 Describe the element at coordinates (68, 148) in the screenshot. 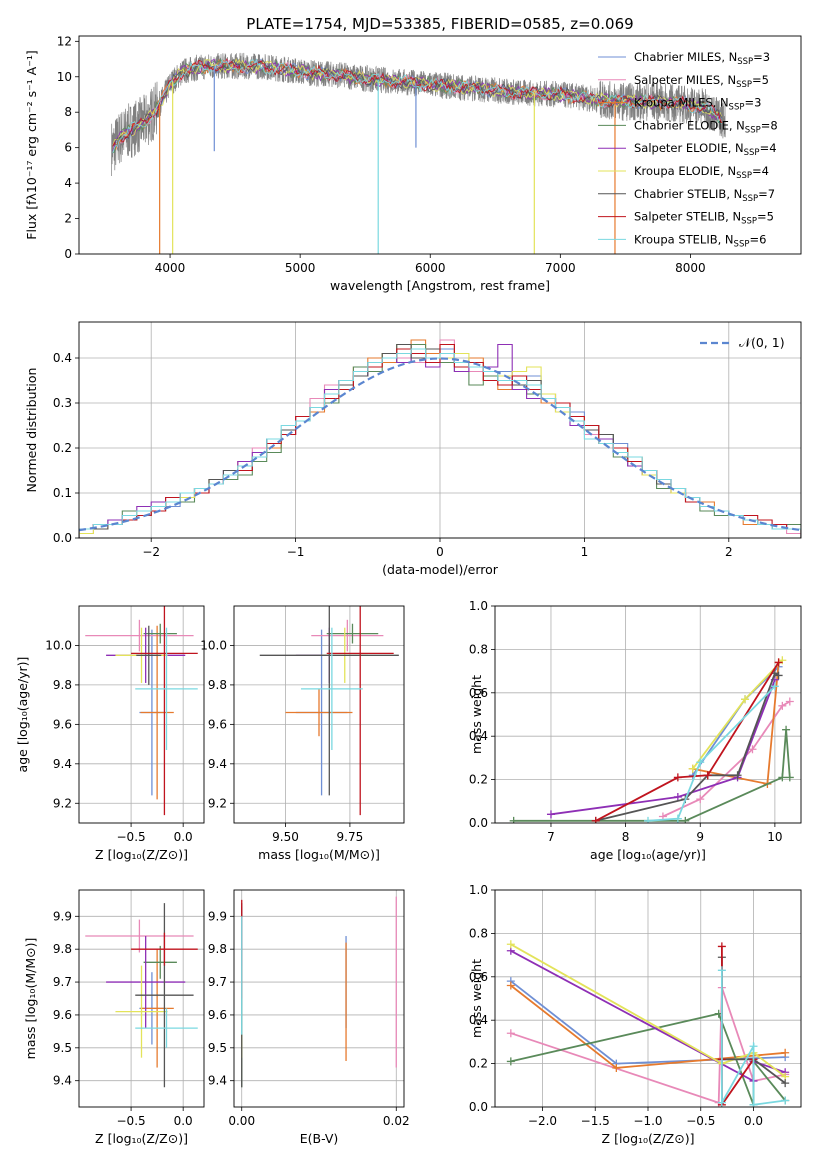

I see `y-tick-label: 6` at that location.